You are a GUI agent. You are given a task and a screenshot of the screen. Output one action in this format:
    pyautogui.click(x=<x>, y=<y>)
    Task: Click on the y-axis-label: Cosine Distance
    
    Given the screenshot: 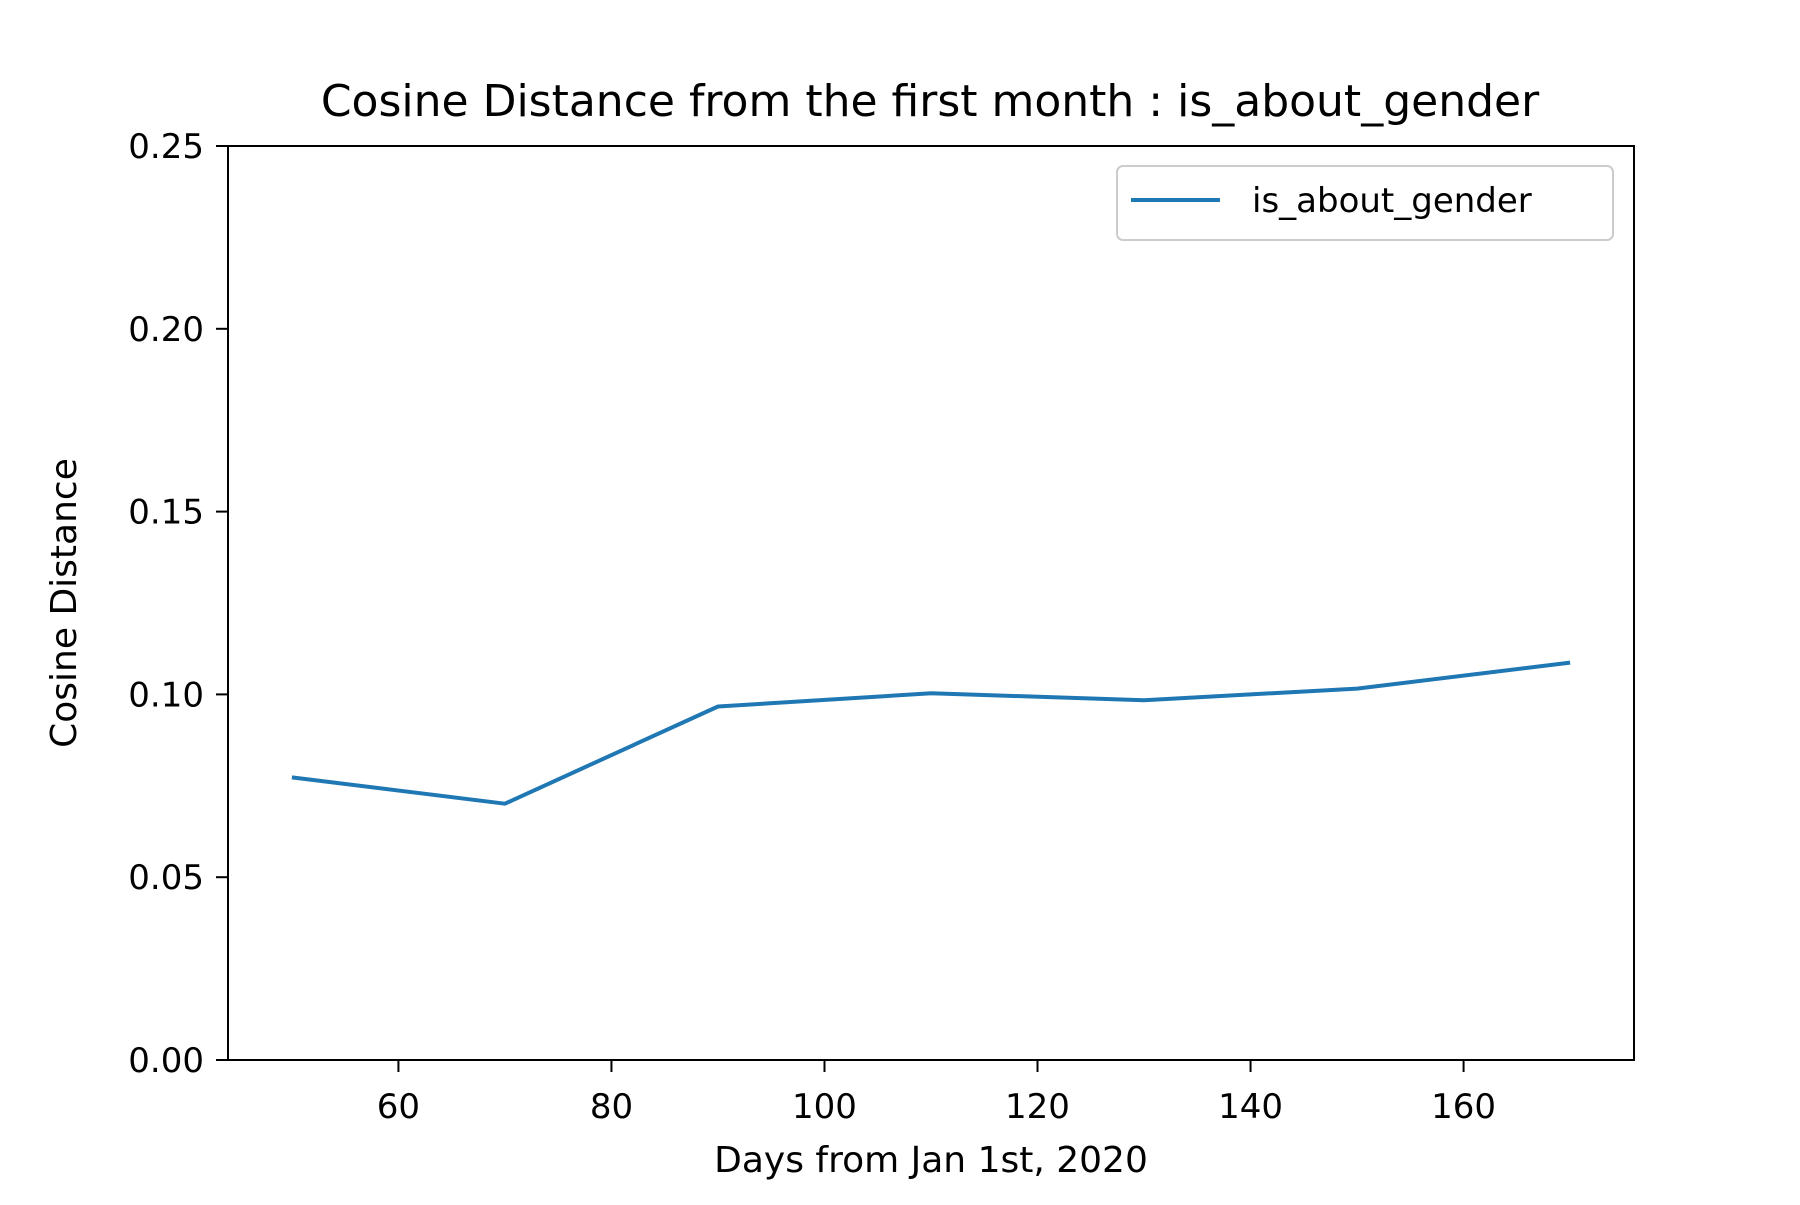 What is the action you would take?
    pyautogui.click(x=64, y=603)
    